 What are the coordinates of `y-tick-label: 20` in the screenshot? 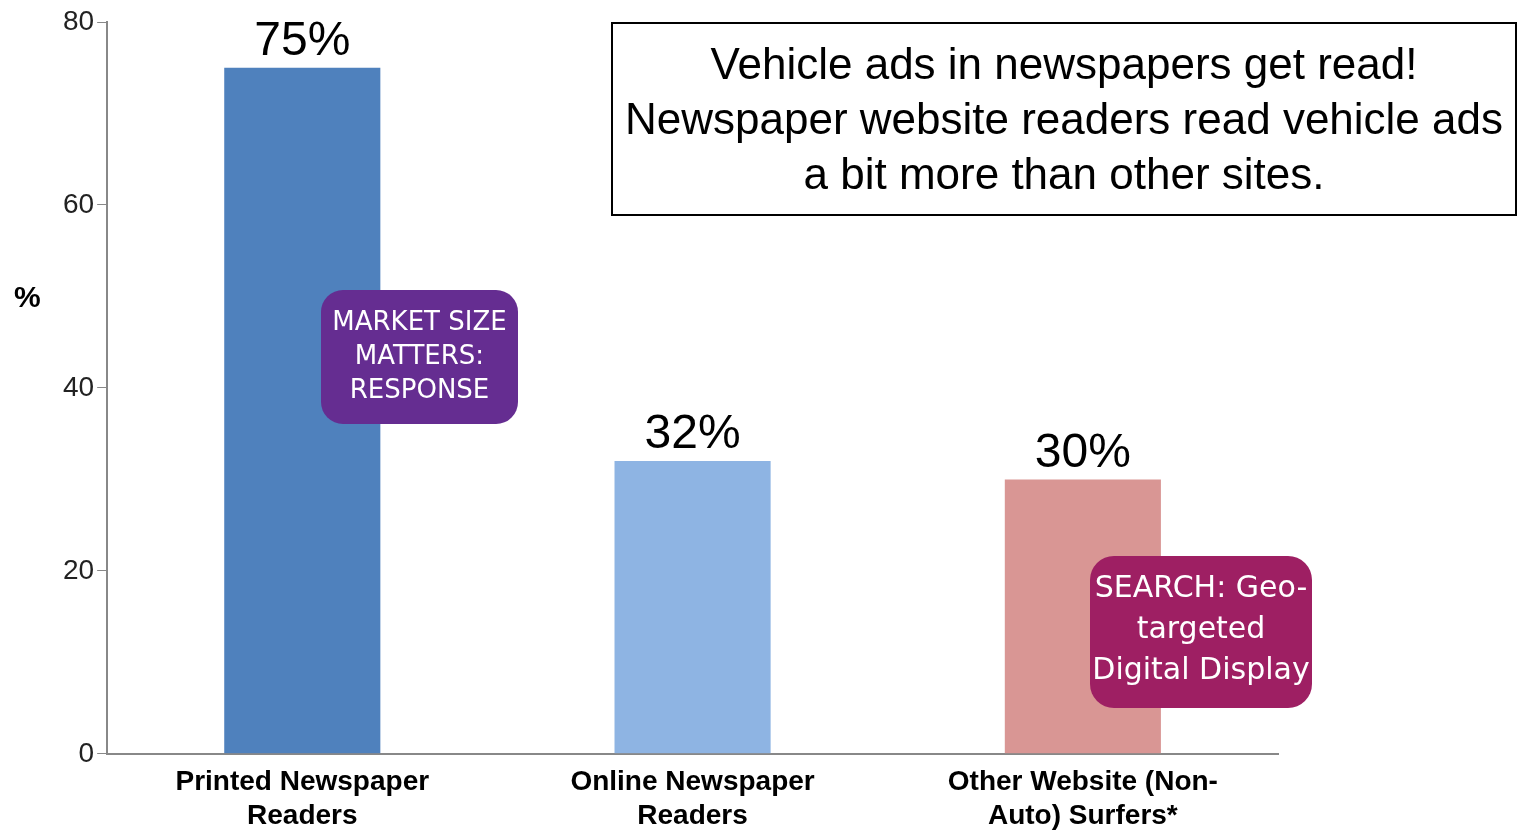 It's located at (78, 569).